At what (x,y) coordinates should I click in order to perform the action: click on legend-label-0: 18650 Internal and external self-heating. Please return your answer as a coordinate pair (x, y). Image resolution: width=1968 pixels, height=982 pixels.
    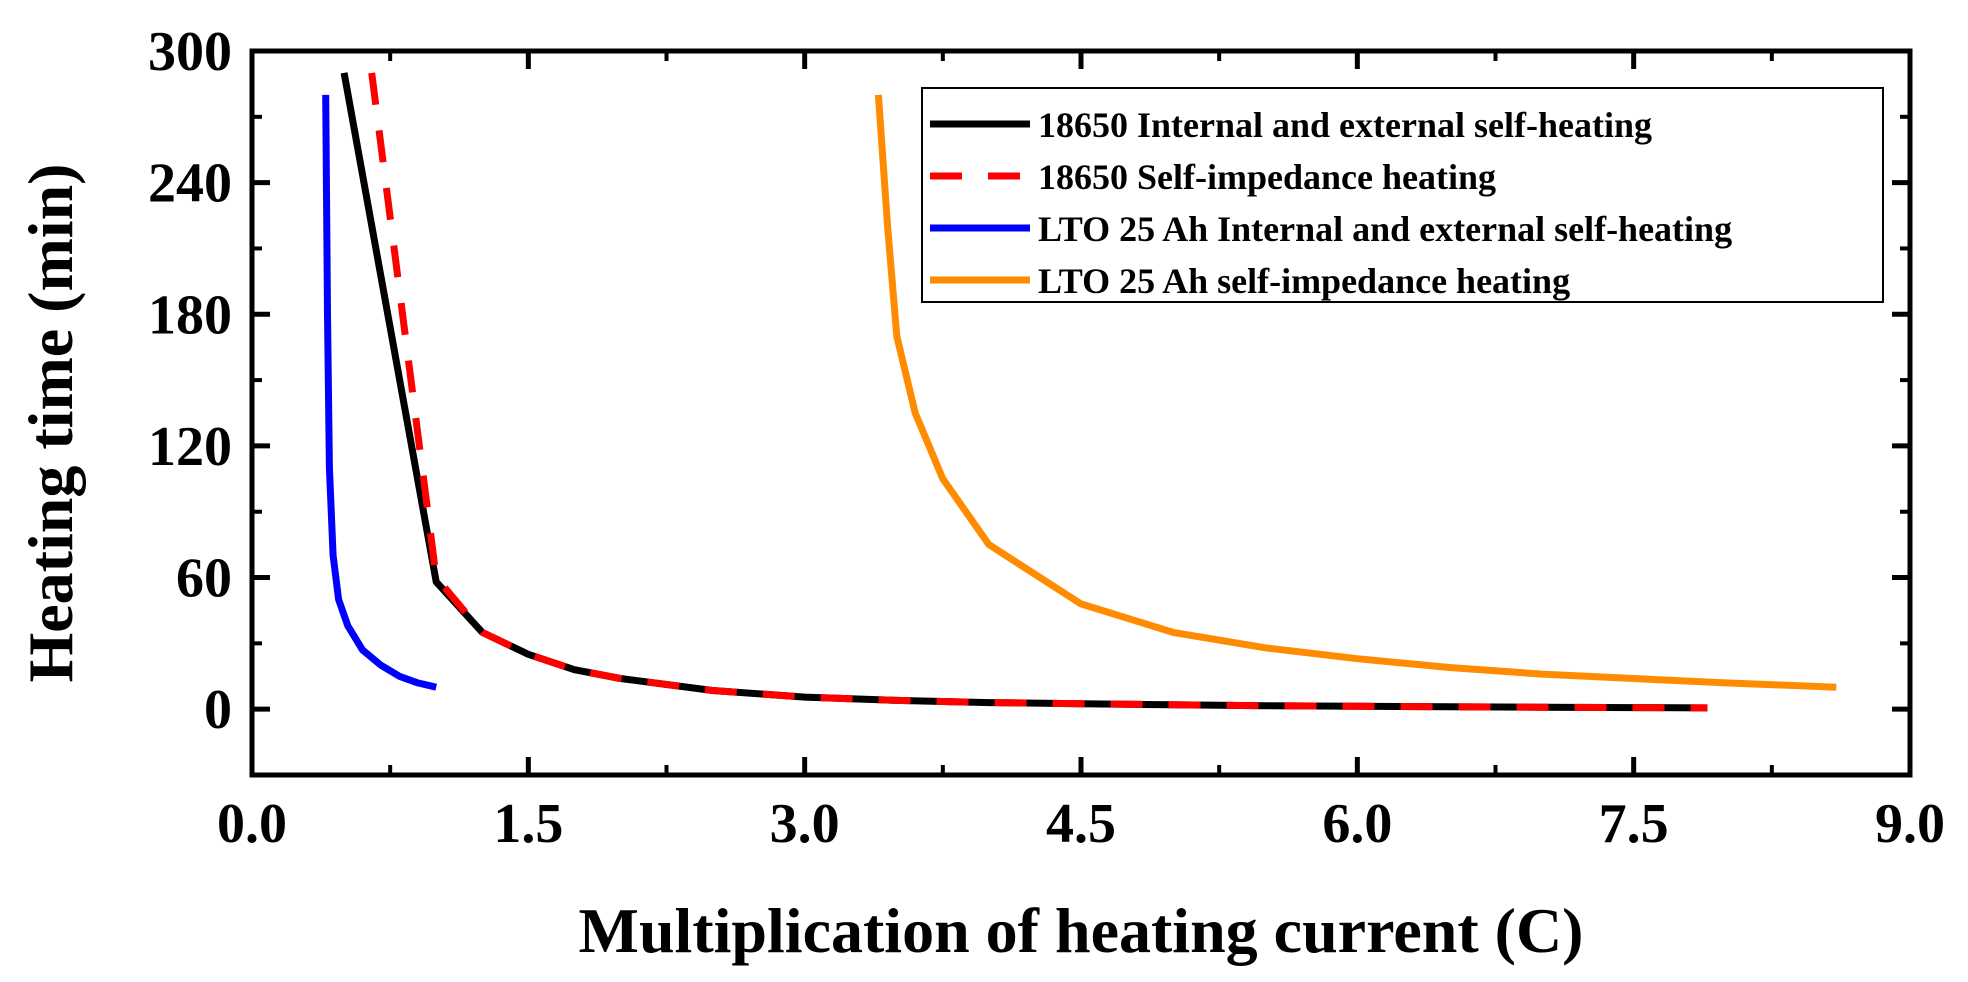
    Looking at the image, I should click on (1345, 125).